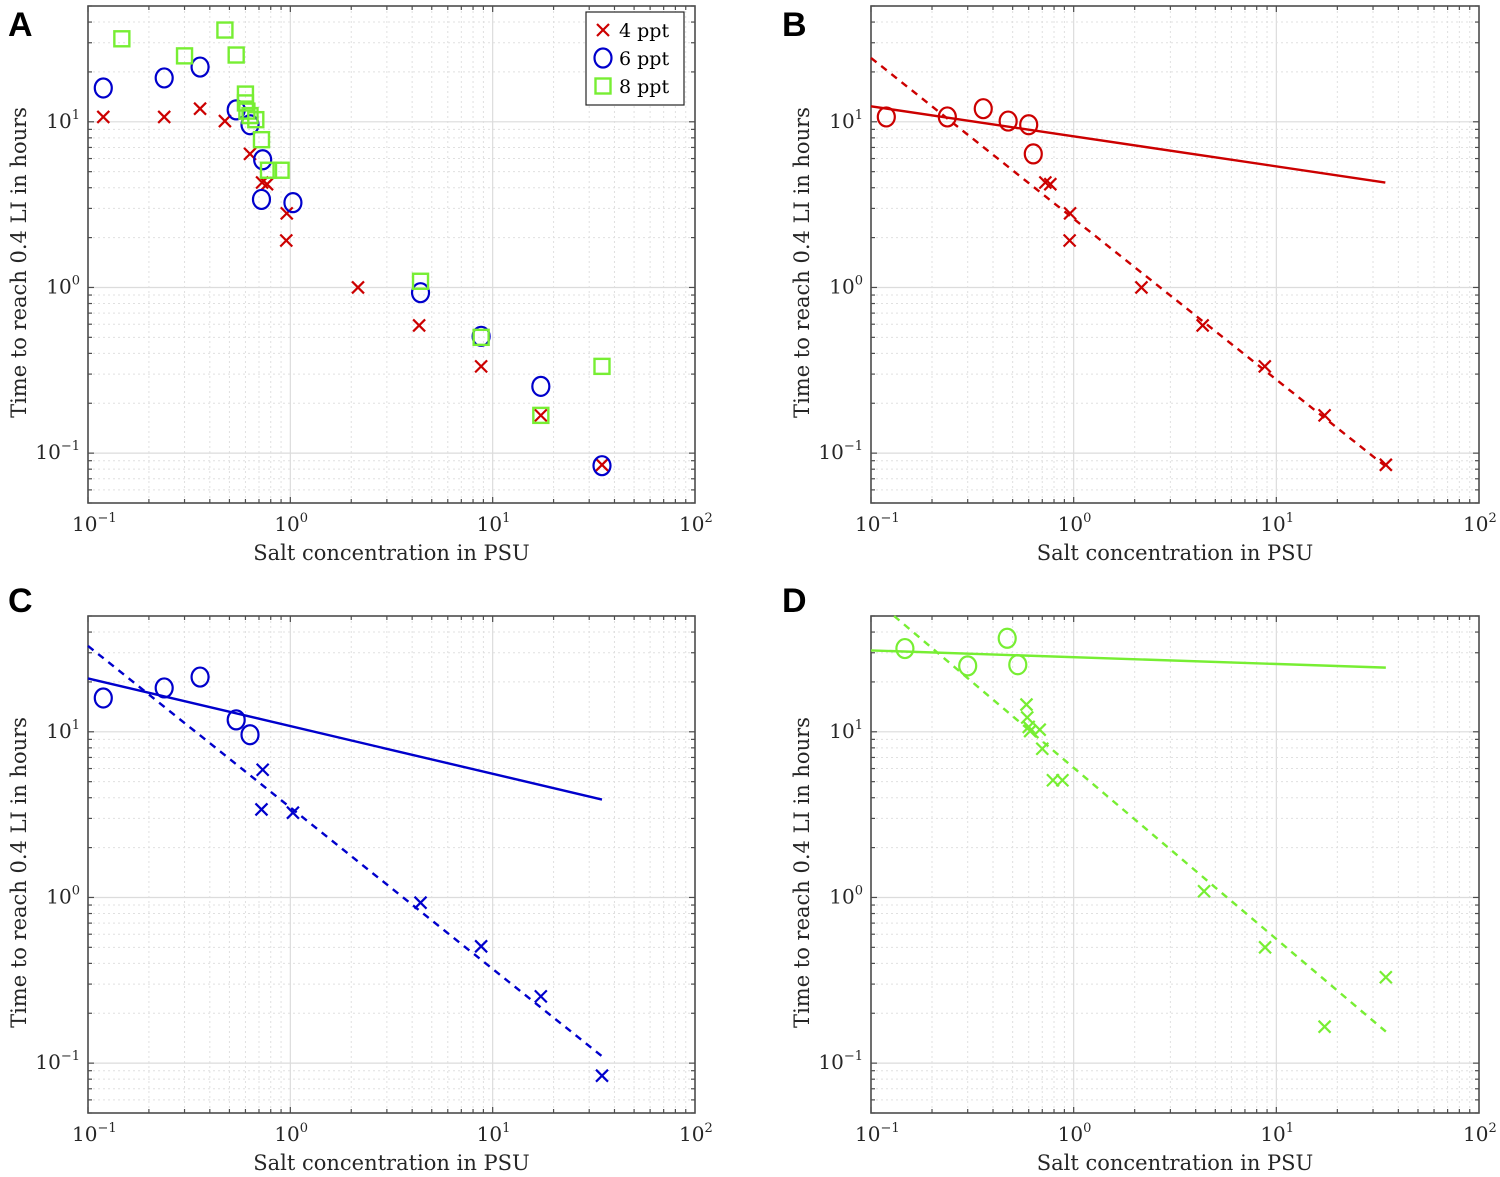  I want to click on series-4-ppt, so click(352, 286).